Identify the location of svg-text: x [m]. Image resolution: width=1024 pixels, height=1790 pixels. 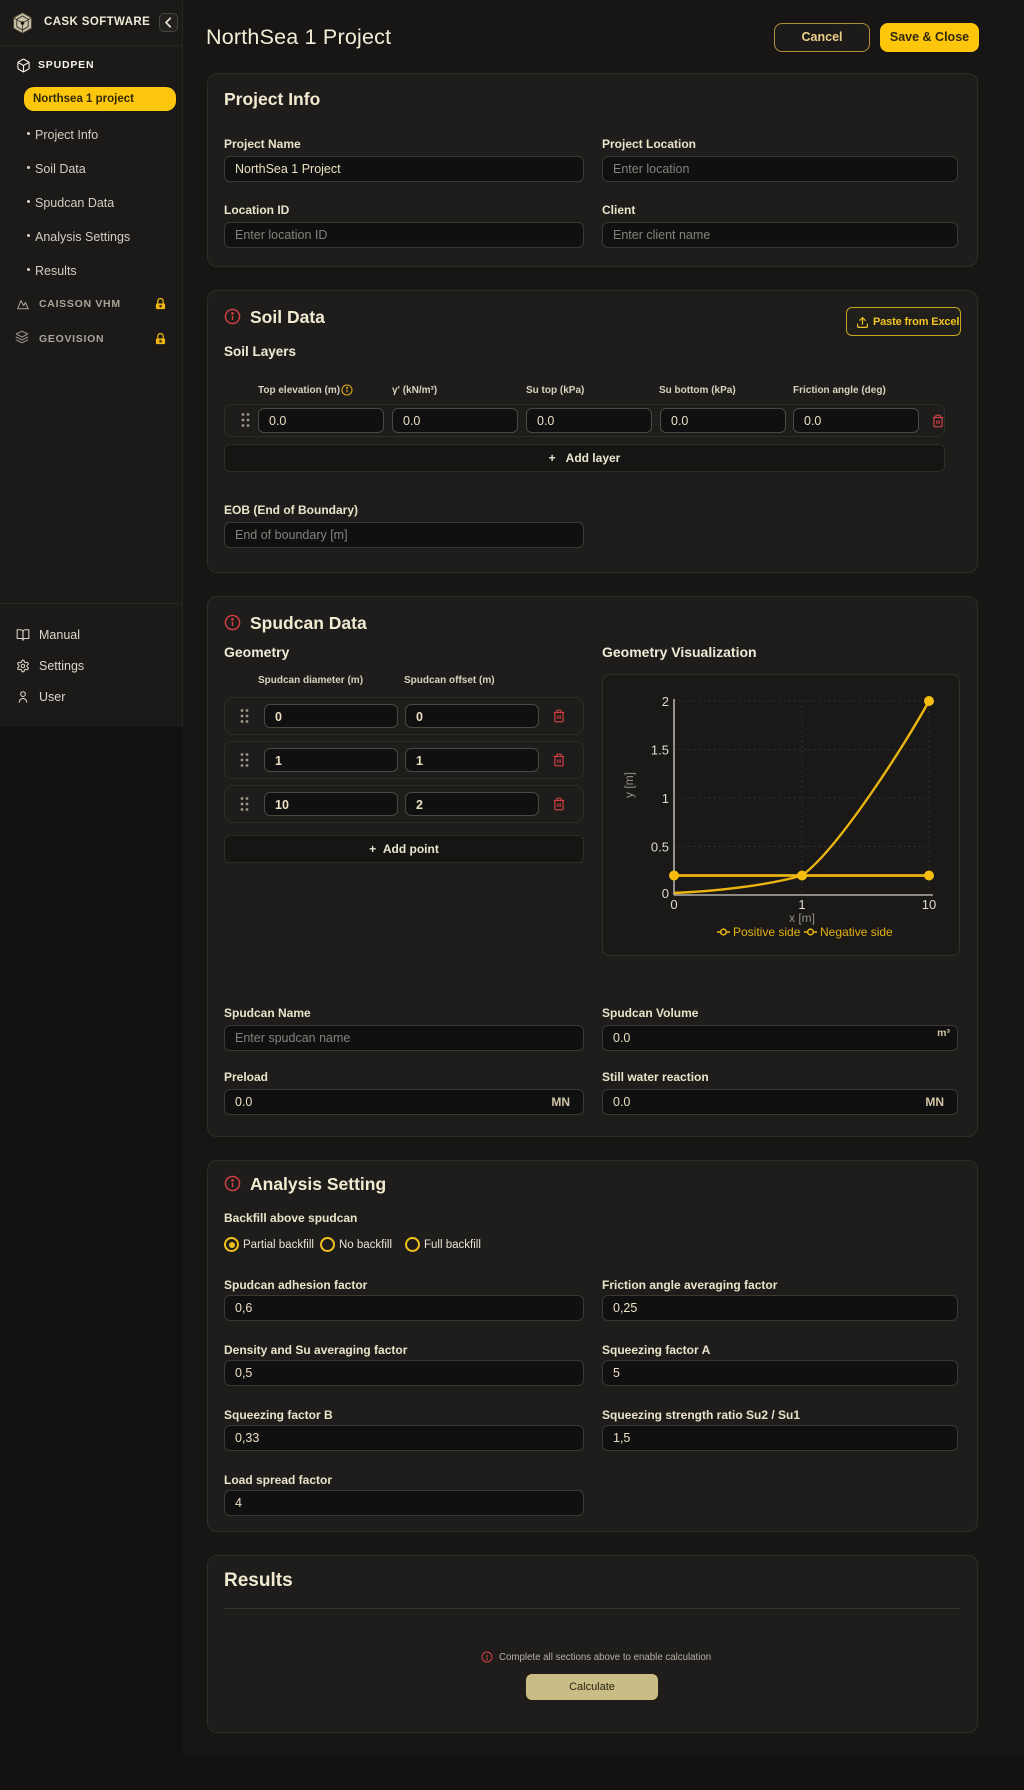
(802, 918).